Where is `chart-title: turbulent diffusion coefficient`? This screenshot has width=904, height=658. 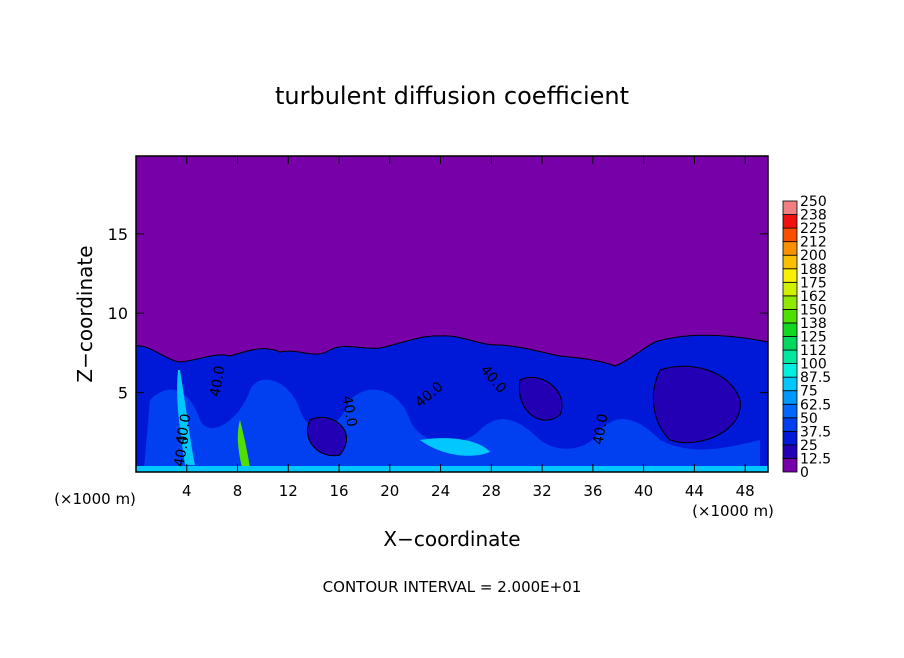 chart-title: turbulent diffusion coefficient is located at coordinates (452, 96).